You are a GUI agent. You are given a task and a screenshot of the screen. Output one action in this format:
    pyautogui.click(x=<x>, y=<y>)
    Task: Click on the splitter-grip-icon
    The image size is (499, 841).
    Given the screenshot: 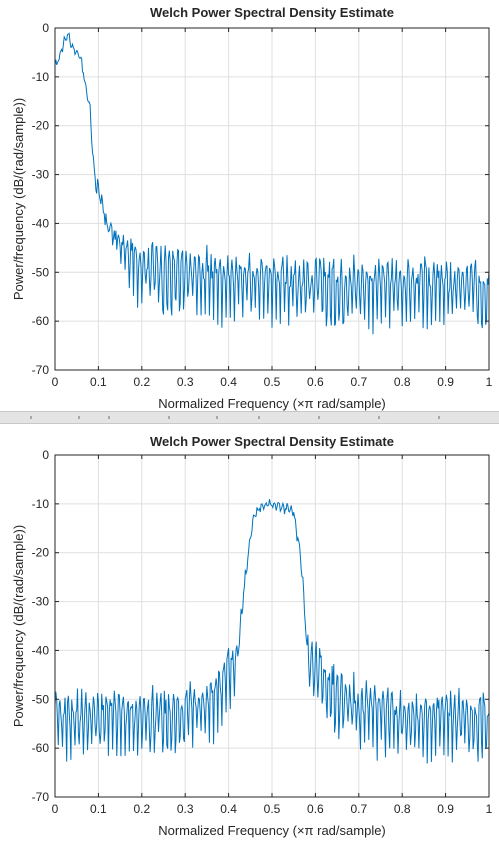 What is the action you would take?
    pyautogui.click(x=249, y=417)
    